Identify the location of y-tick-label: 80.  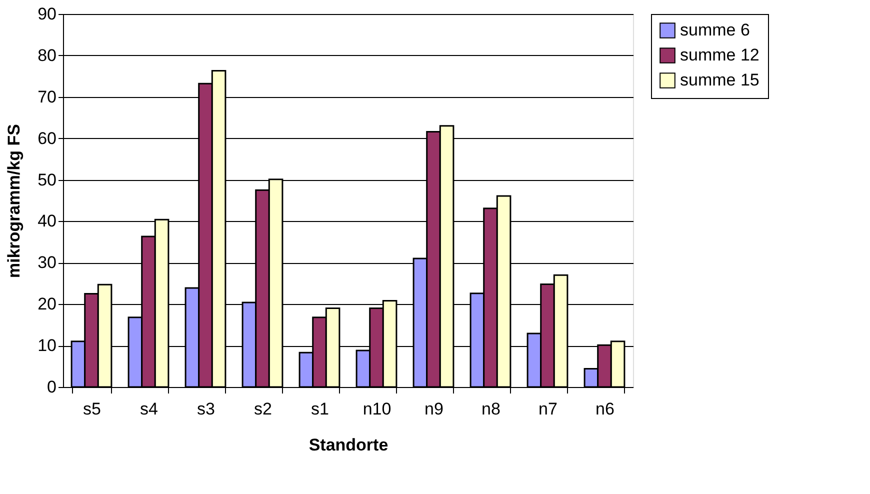
(47, 55).